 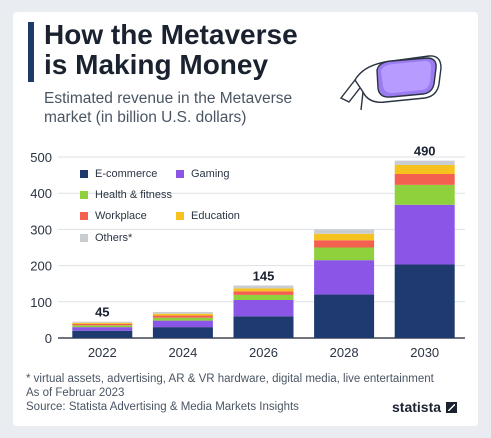 What do you see at coordinates (263, 290) in the screenshot?
I see `bar-education-2026` at bounding box center [263, 290].